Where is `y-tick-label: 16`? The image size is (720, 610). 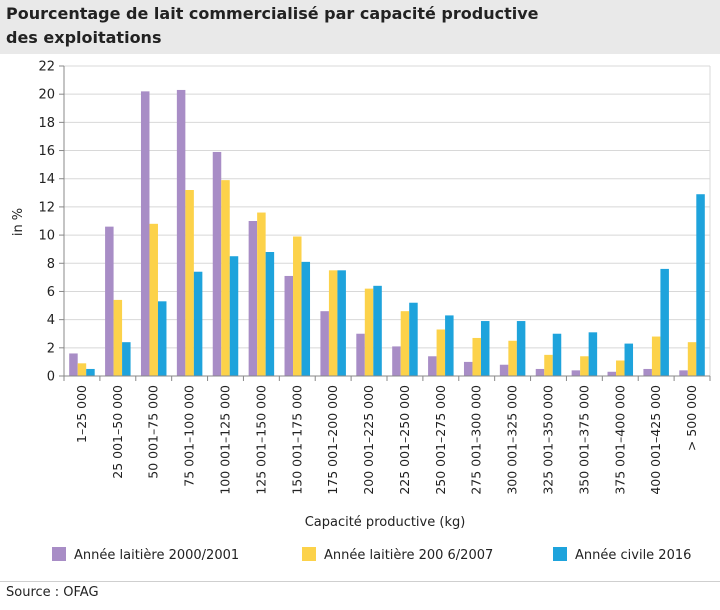
y-tick-label: 16 is located at coordinates (46, 151).